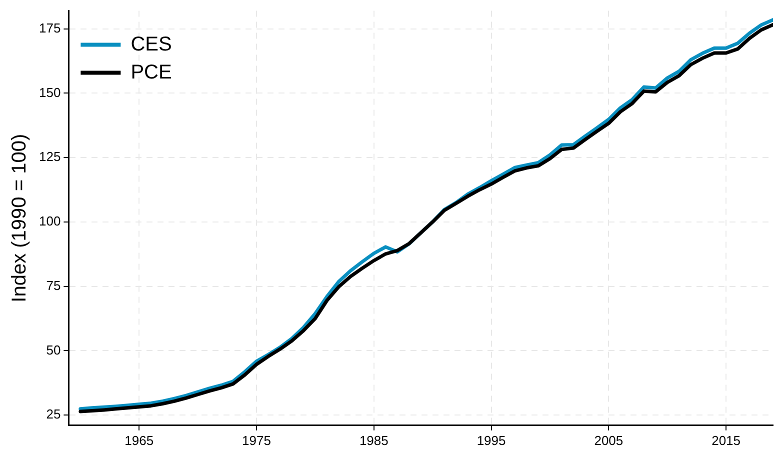 This screenshot has width=775, height=452. What do you see at coordinates (53, 414) in the screenshot?
I see `y-tick-label: 25` at bounding box center [53, 414].